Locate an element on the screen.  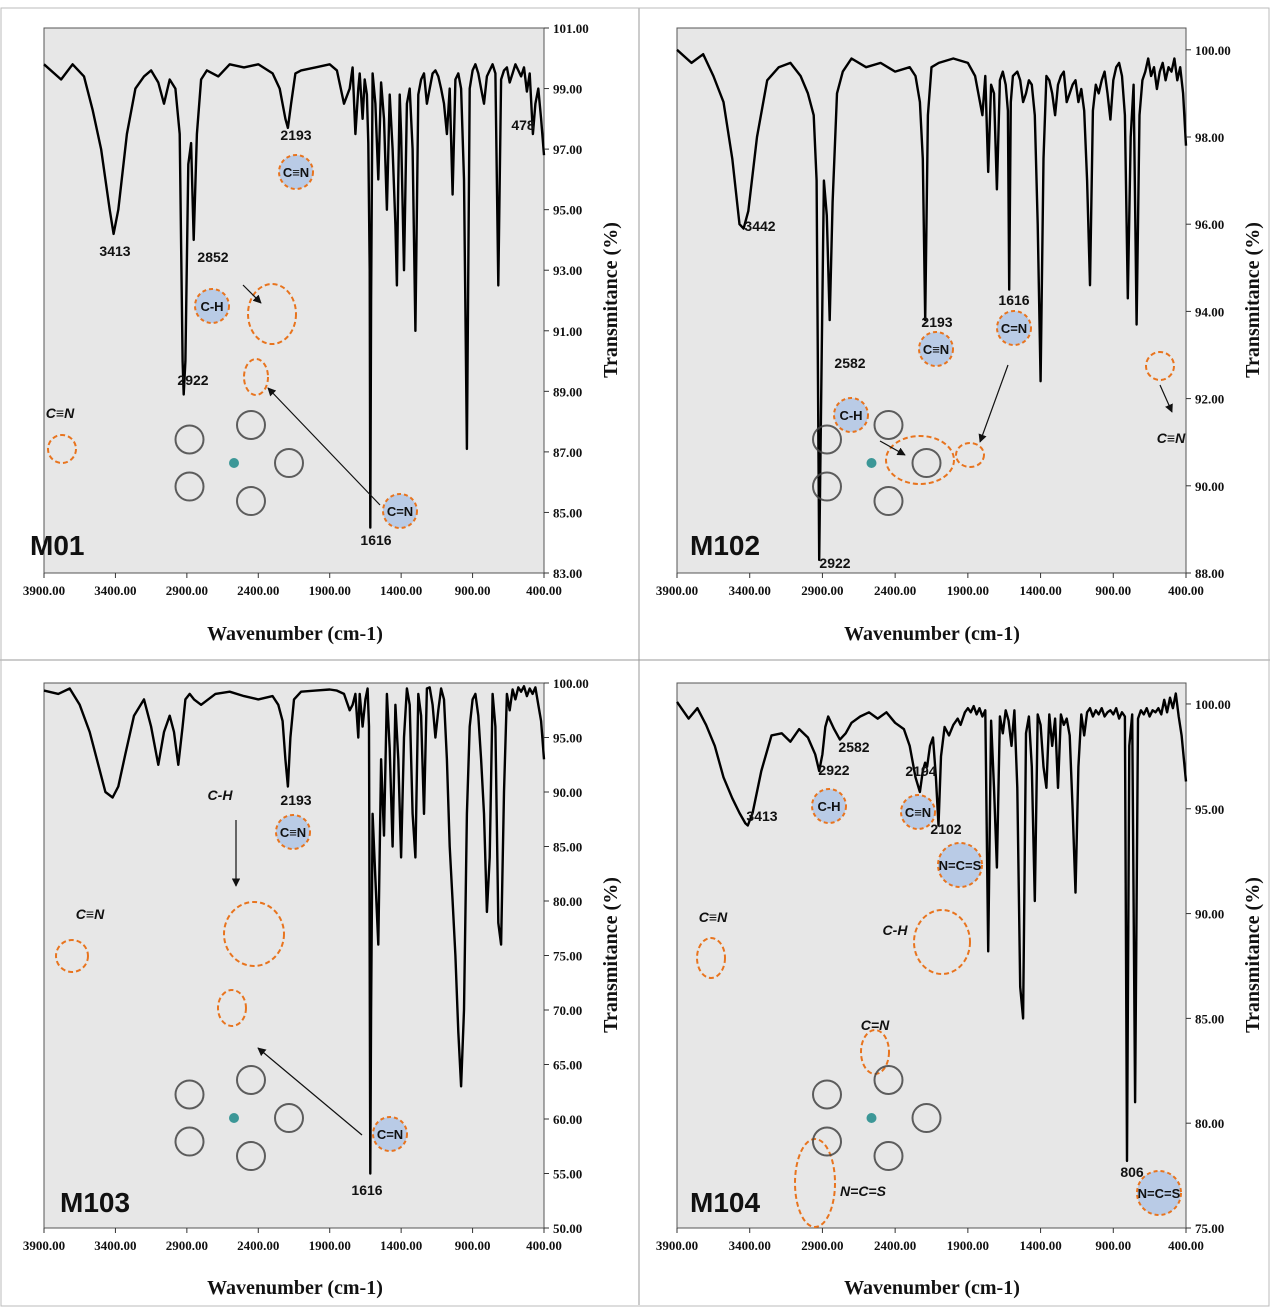
y-tick-label: 87.00 is located at coordinates (567, 452).